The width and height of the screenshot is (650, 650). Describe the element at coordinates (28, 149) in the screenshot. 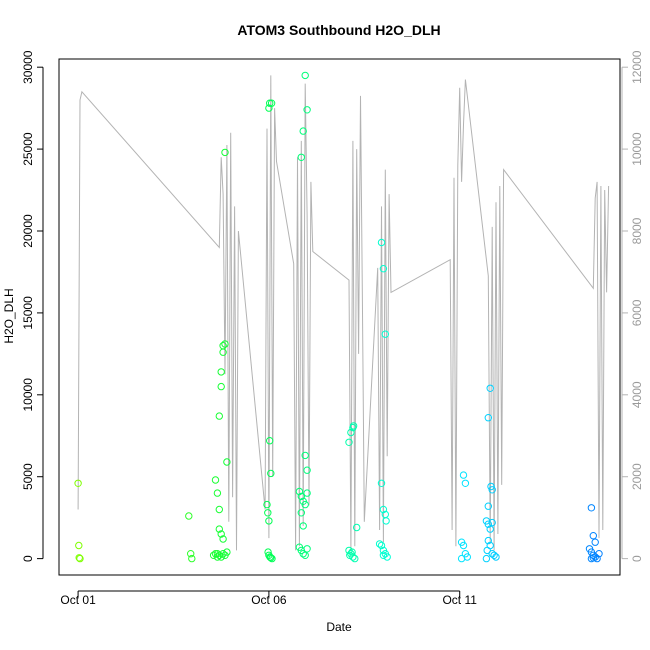

I see `y-tick-label: 25000` at that location.